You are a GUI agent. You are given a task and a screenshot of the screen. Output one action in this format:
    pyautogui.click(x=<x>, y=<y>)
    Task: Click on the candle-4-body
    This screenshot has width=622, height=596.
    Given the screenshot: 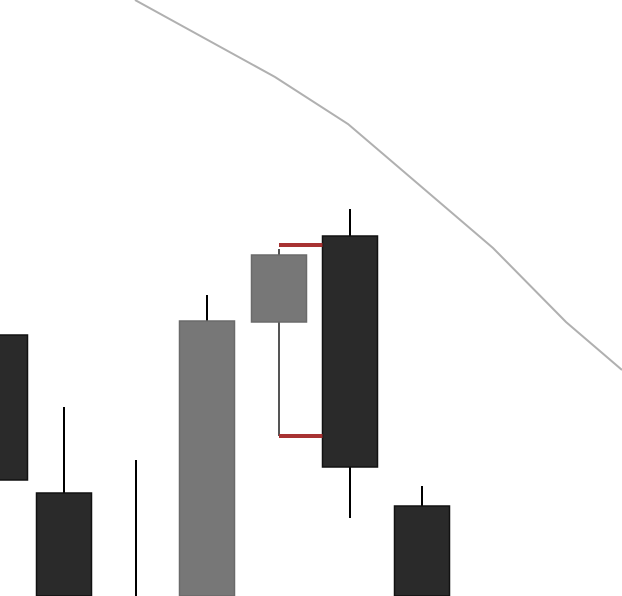 What is the action you would take?
    pyautogui.click(x=207, y=458)
    